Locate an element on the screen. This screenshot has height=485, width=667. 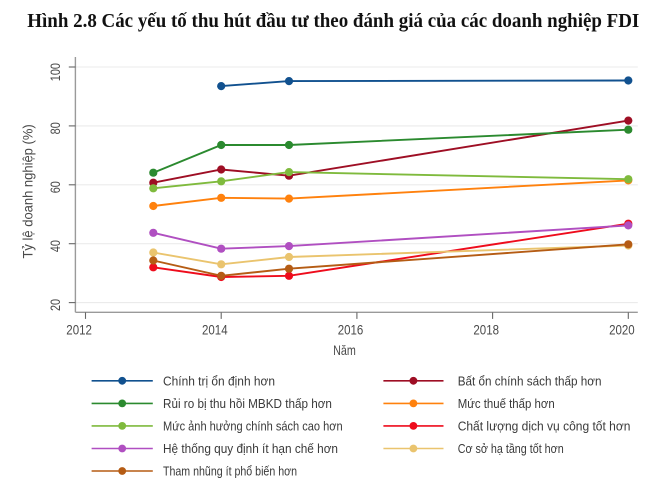
svg-text: 2014 is located at coordinates (215, 329).